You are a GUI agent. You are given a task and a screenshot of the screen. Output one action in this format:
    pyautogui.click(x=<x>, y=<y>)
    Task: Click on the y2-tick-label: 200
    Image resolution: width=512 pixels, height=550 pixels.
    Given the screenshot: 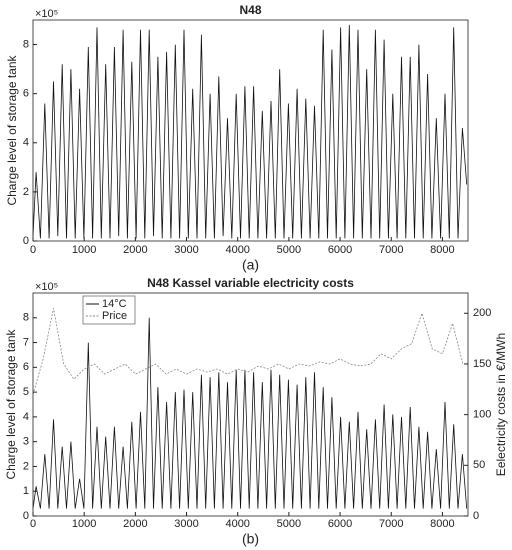 What is the action you would take?
    pyautogui.click(x=482, y=313)
    